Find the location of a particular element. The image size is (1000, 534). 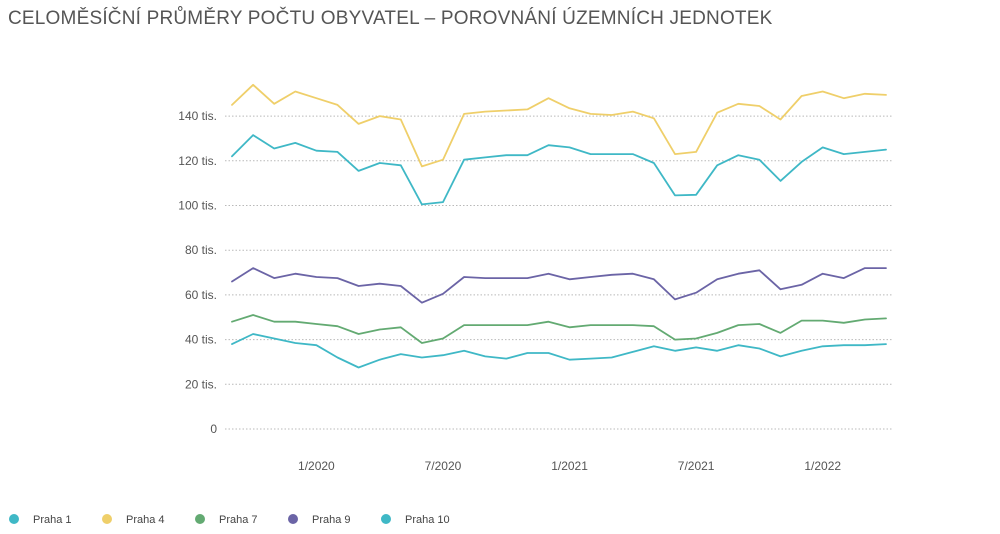

y-tick-label: 20 tis. is located at coordinates (201, 384).